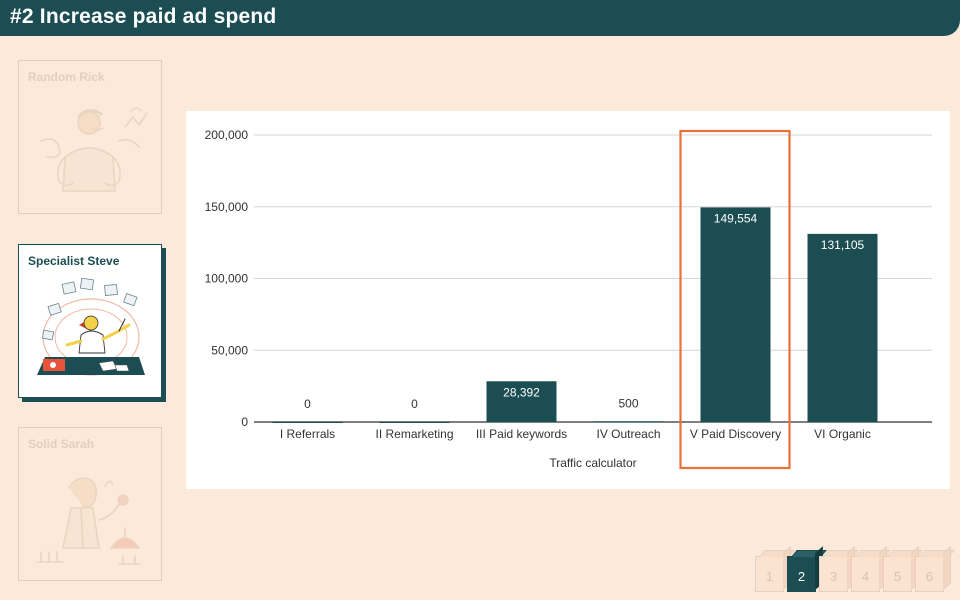  What do you see at coordinates (244, 422) in the screenshot?
I see `y-tick-label: 0` at bounding box center [244, 422].